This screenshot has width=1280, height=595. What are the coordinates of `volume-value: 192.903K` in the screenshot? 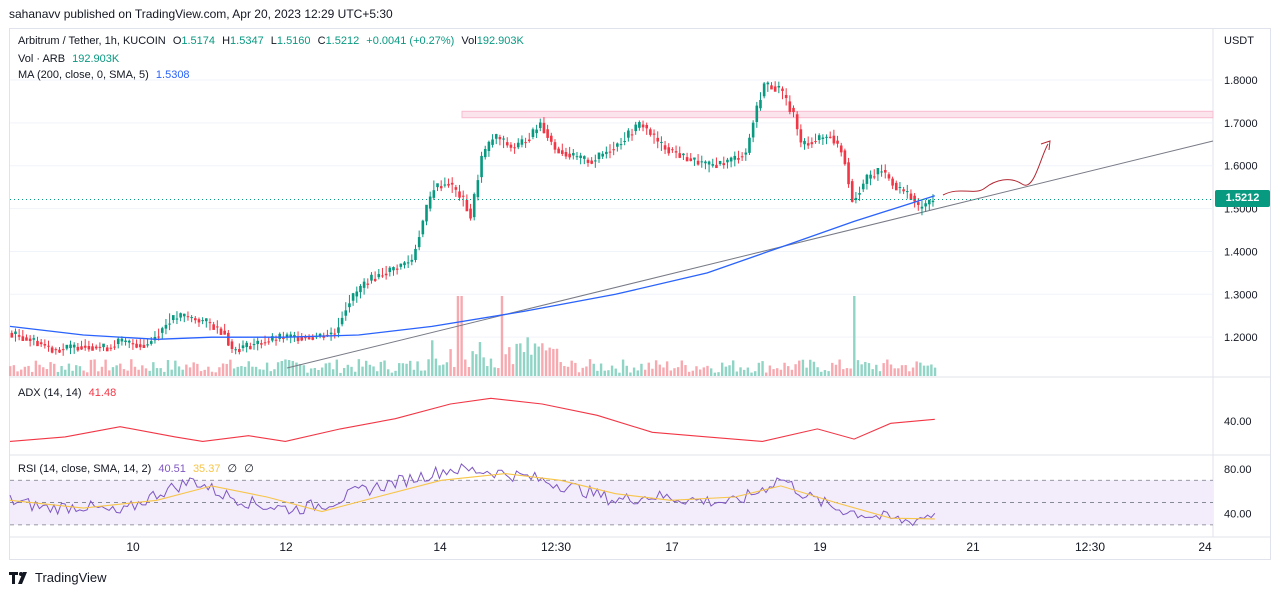 It's located at (96, 59).